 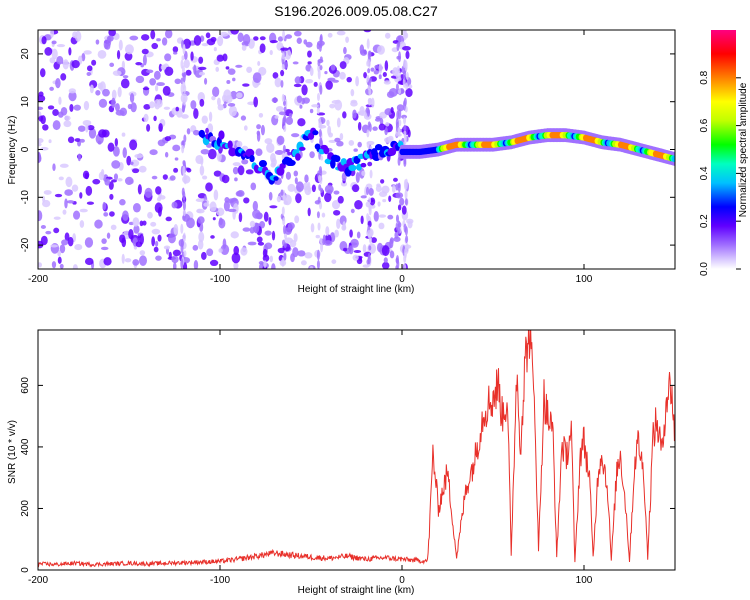 I want to click on snr-y-axis-label: SNR (10 * v/v), so click(x=12, y=452).